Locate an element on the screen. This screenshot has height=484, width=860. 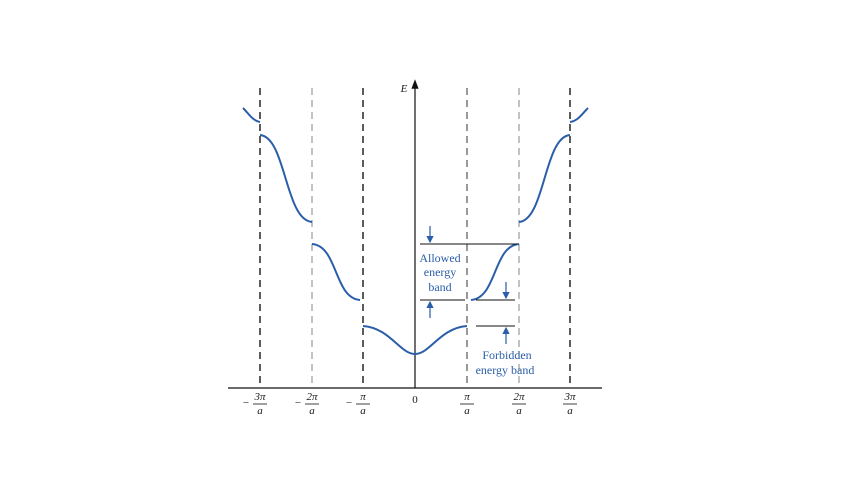
annotation-arrows is located at coordinates (468, 285).